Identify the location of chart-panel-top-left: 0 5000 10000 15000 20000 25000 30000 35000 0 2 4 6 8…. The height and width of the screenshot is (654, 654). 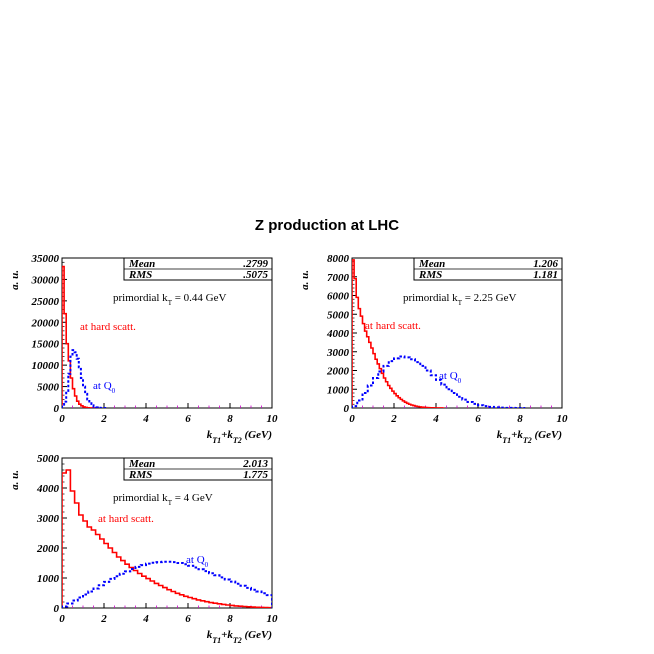
(144, 349).